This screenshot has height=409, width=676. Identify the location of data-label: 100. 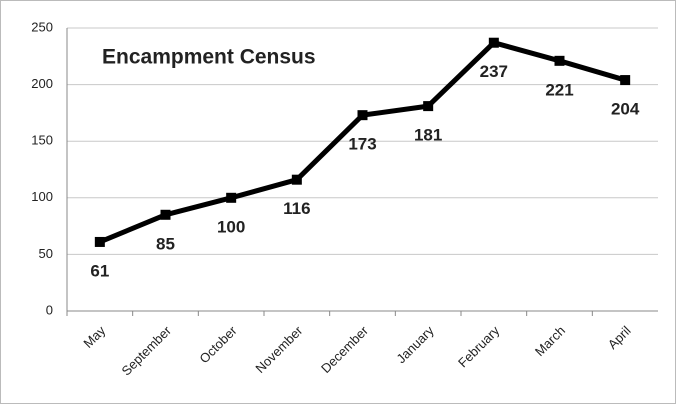
(231, 226).